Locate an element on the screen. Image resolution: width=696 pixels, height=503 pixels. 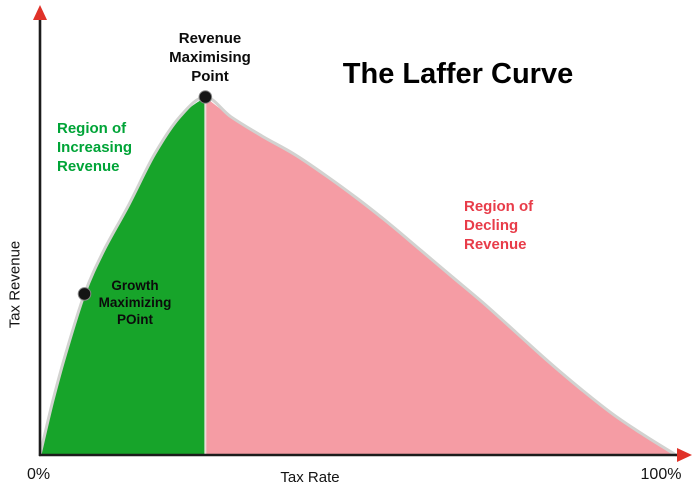
growth-maximizing-point-dot is located at coordinates (84, 294).